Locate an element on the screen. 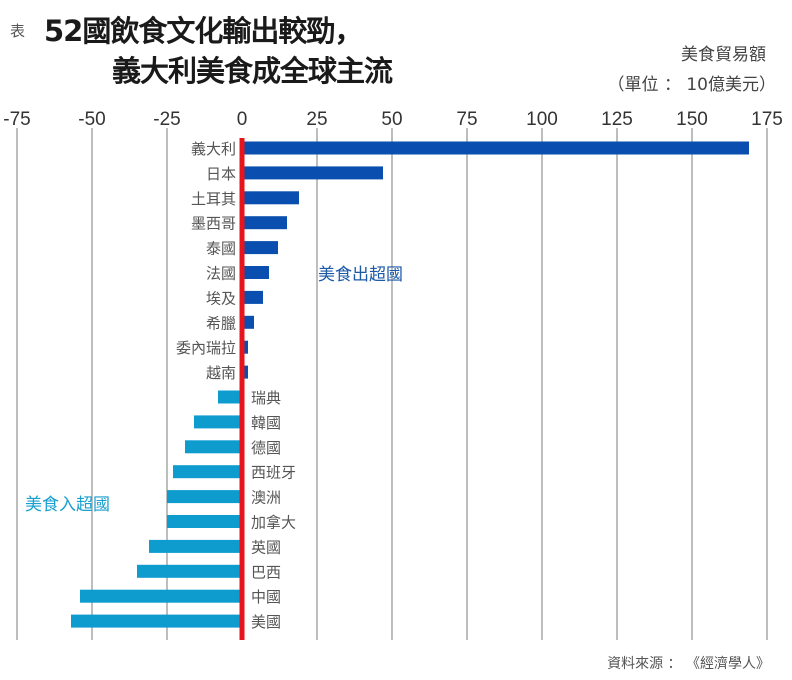 The image size is (792, 680). category-label: 希臘 is located at coordinates (221, 323).